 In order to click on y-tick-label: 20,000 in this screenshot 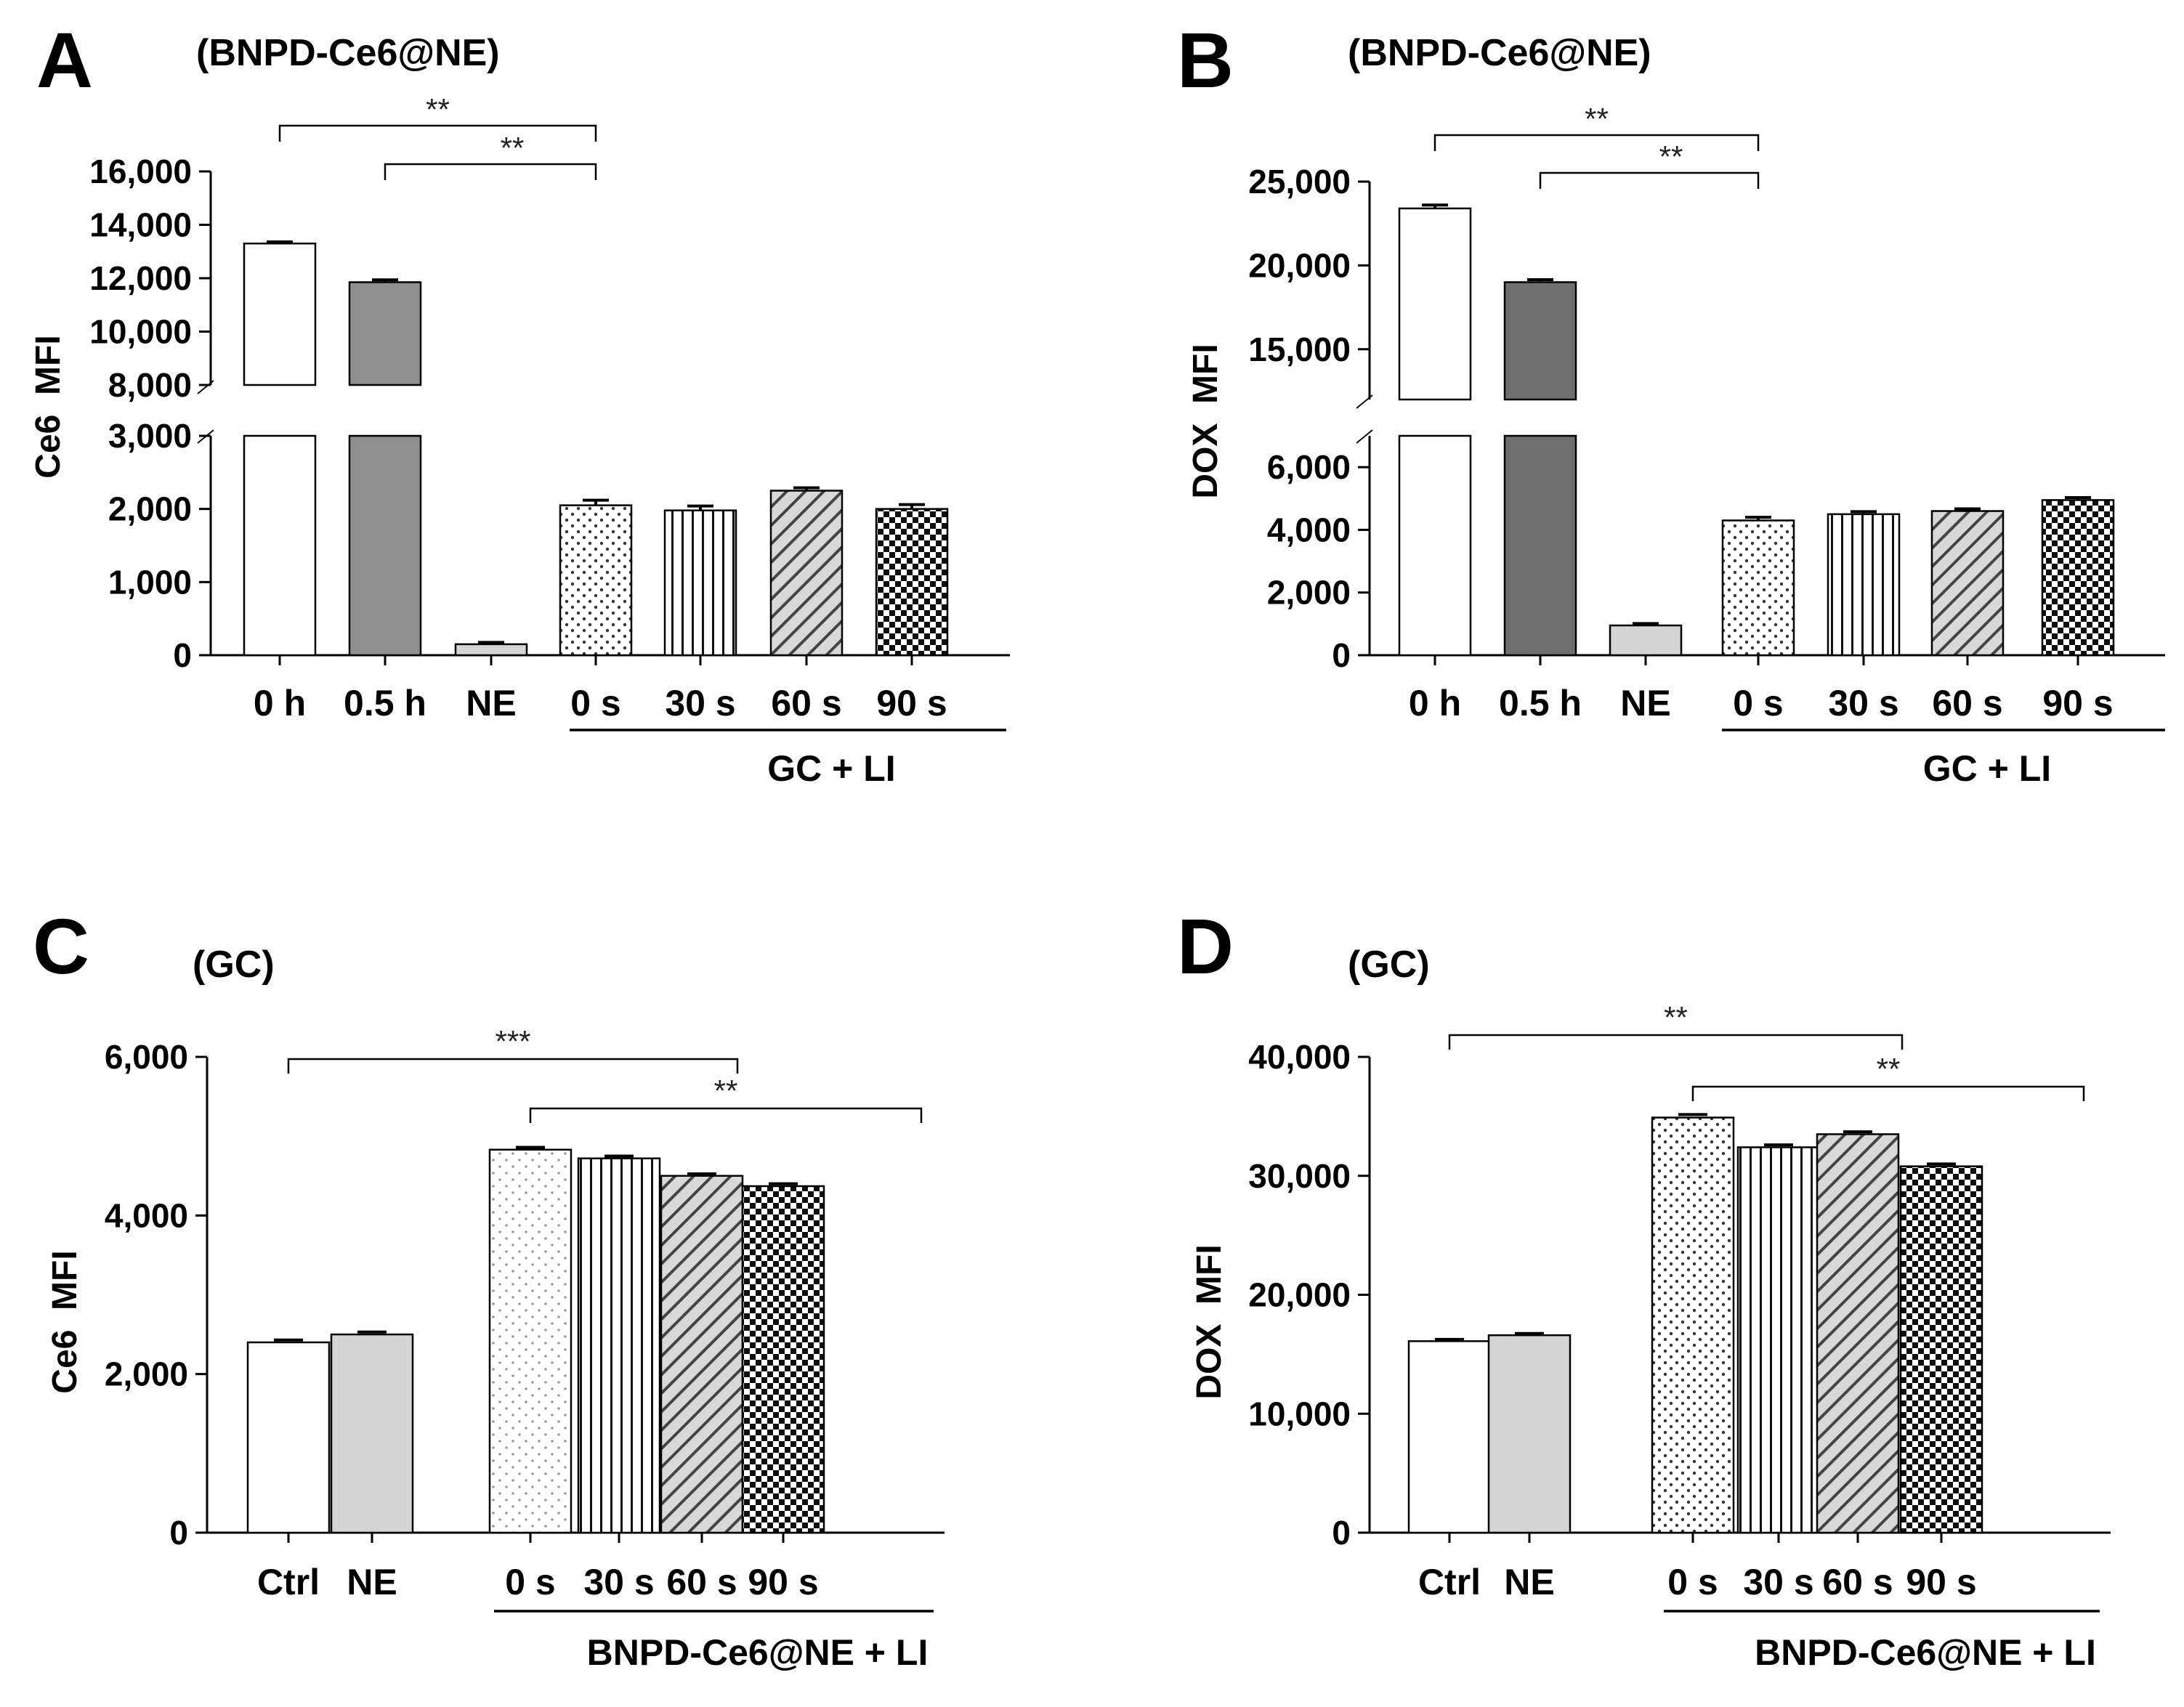, I will do `click(1299, 1295)`.